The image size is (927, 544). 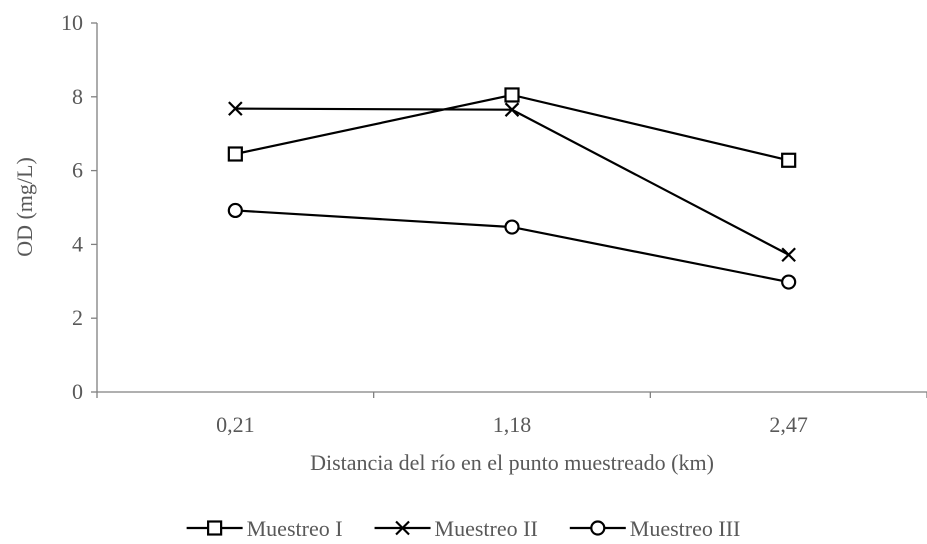 I want to click on y-tick-label-2: 4, so click(x=77, y=243).